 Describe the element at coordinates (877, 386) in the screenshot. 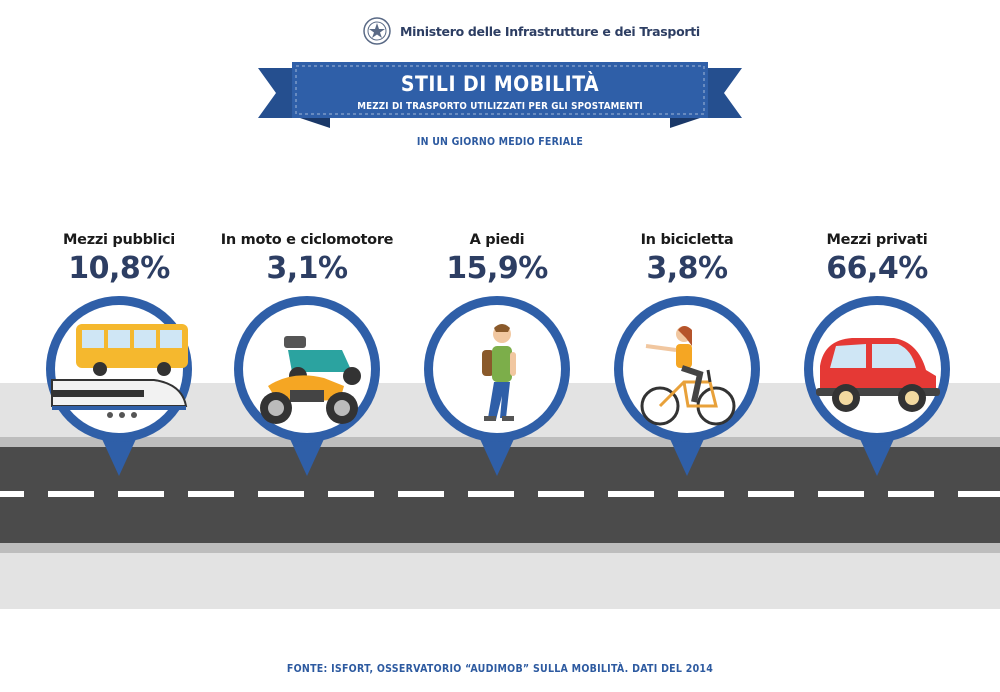

I see `car-icon` at that location.